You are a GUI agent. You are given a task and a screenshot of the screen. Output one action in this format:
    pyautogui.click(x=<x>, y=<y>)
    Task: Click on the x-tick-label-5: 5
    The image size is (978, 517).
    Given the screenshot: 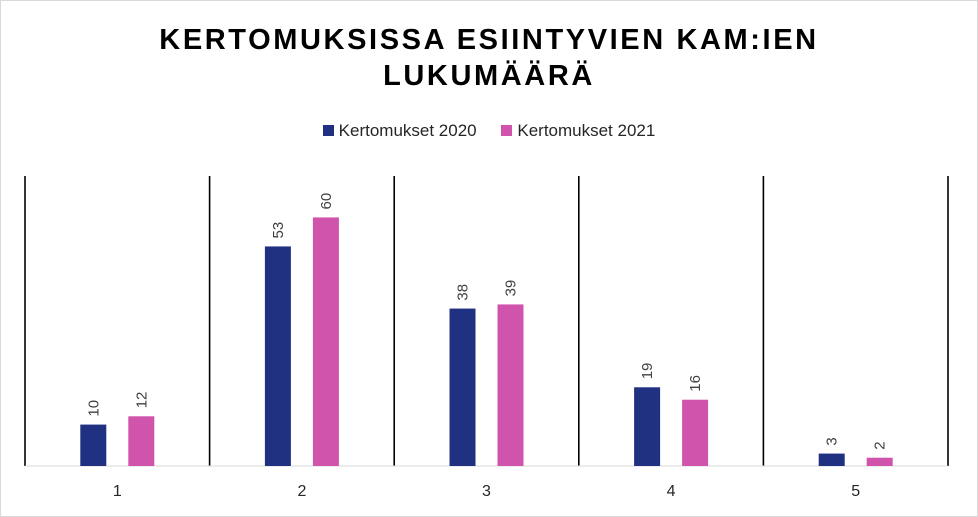 What is the action you would take?
    pyautogui.click(x=855, y=491)
    